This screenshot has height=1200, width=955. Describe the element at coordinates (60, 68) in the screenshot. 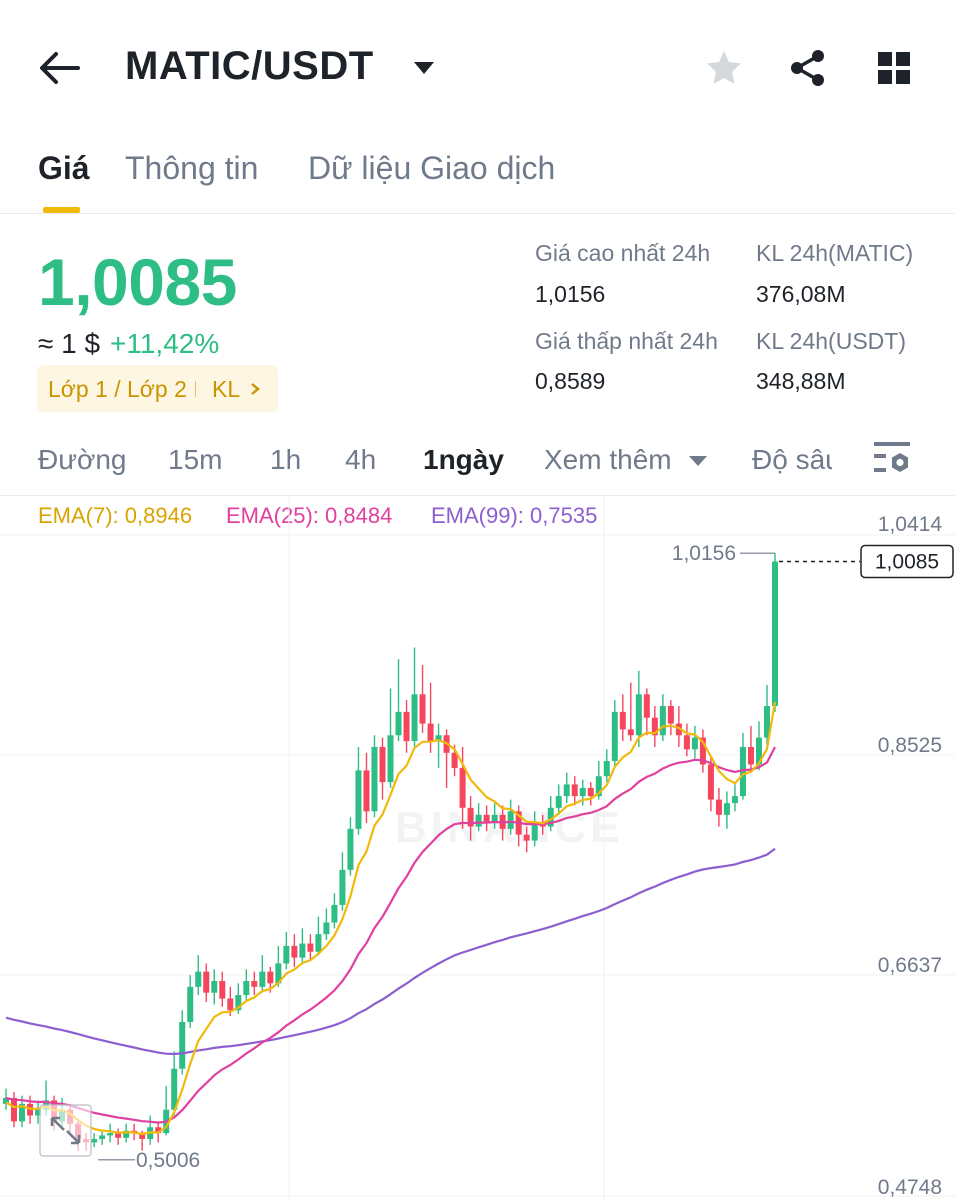

I see `back-arrow-icon` at that location.